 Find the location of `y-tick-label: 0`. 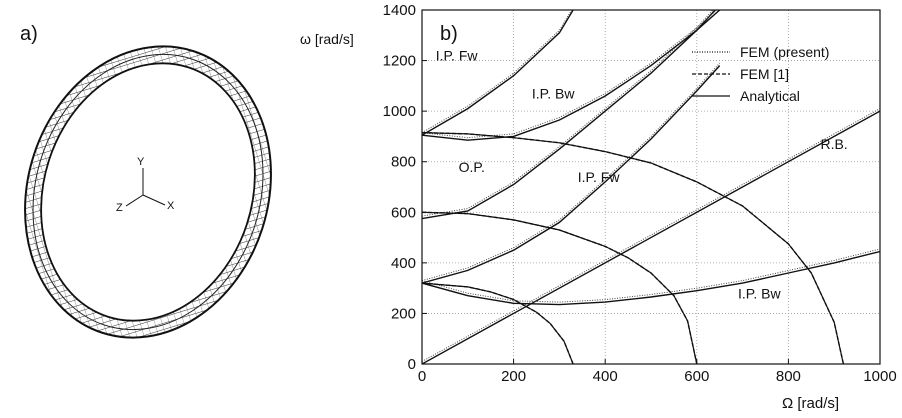

y-tick-label: 0 is located at coordinates (412, 364).